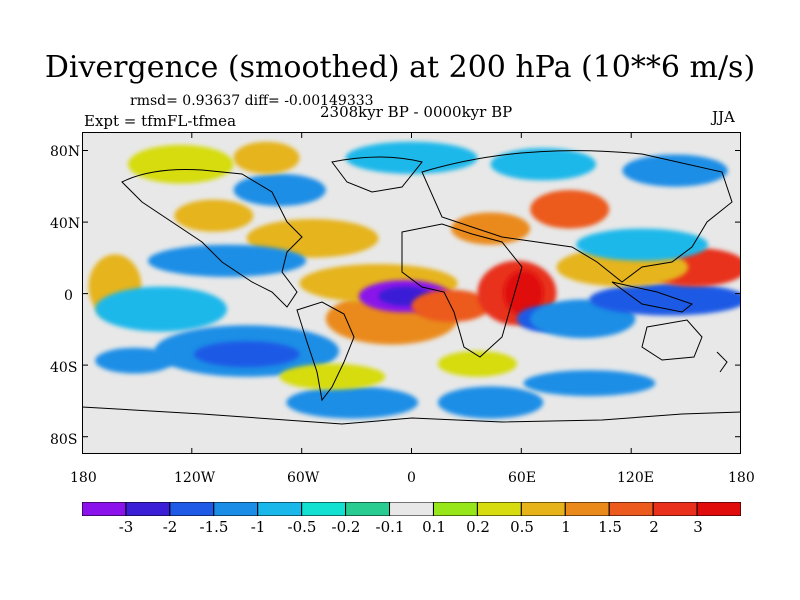  Describe the element at coordinates (346, 527) in the screenshot. I see `colorbar-label: -0.2` at that location.